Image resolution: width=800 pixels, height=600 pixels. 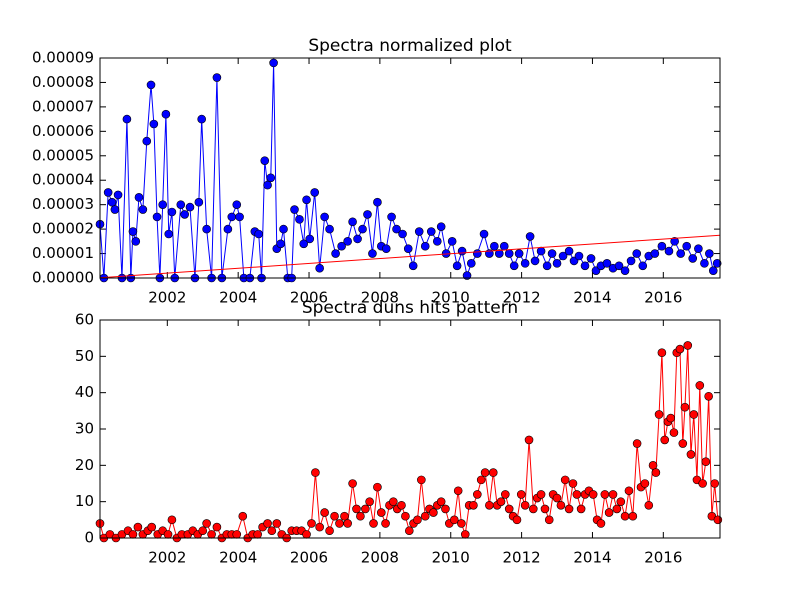 What do you see at coordinates (63, 180) in the screenshot?
I see `y-tick-label: 0.00004` at bounding box center [63, 180].